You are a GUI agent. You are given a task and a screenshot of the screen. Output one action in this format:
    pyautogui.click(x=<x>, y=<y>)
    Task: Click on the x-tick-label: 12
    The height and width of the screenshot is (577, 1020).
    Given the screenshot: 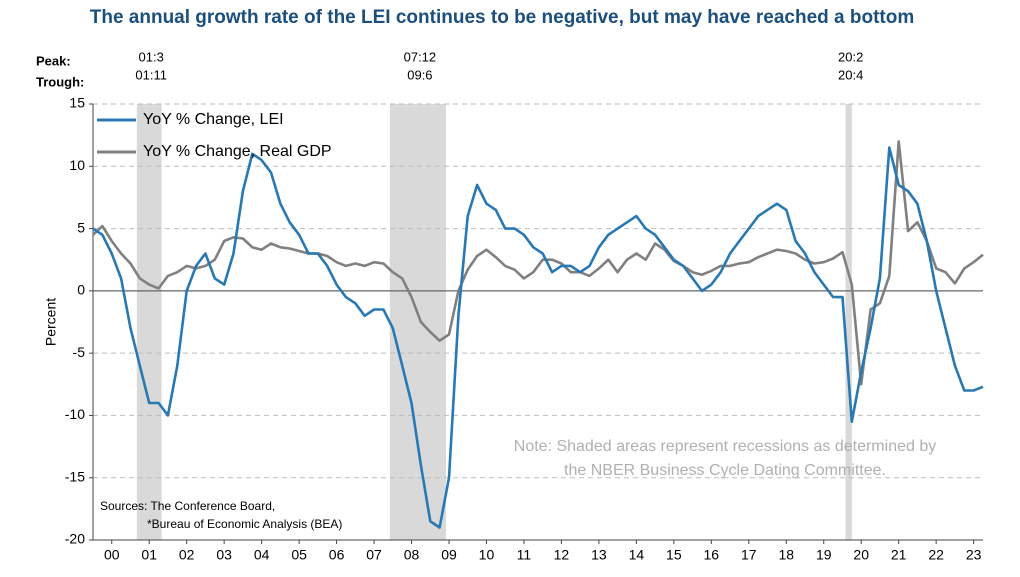 What is the action you would take?
    pyautogui.click(x=562, y=555)
    